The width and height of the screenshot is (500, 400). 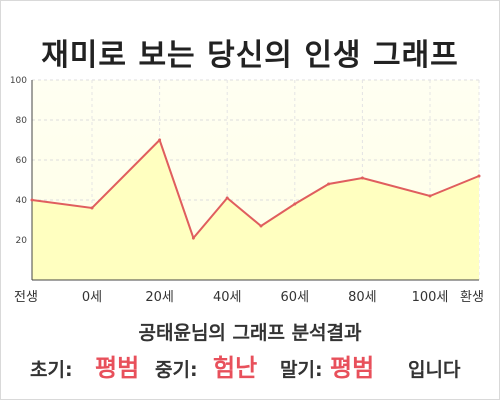 I want to click on x-tick-label: 환생, so click(x=472, y=297).